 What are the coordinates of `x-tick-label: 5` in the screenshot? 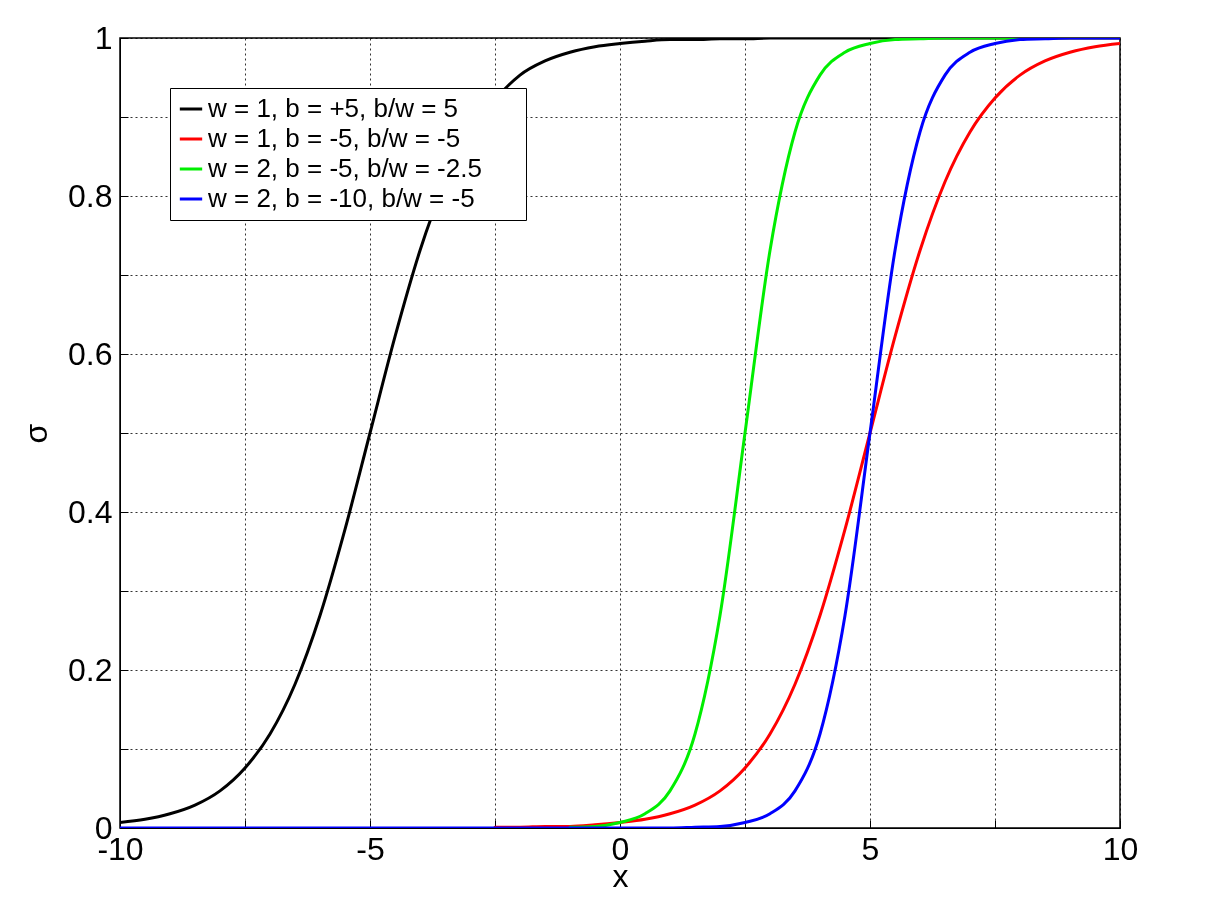 It's located at (870, 848).